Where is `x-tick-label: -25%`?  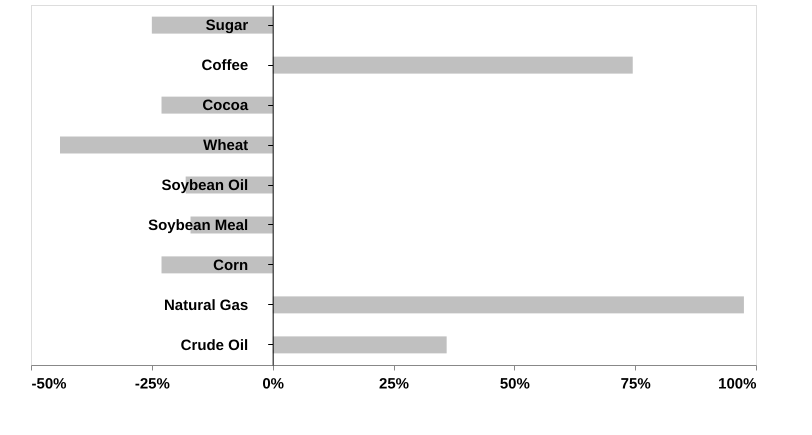 x-tick-label: -25% is located at coordinates (152, 384).